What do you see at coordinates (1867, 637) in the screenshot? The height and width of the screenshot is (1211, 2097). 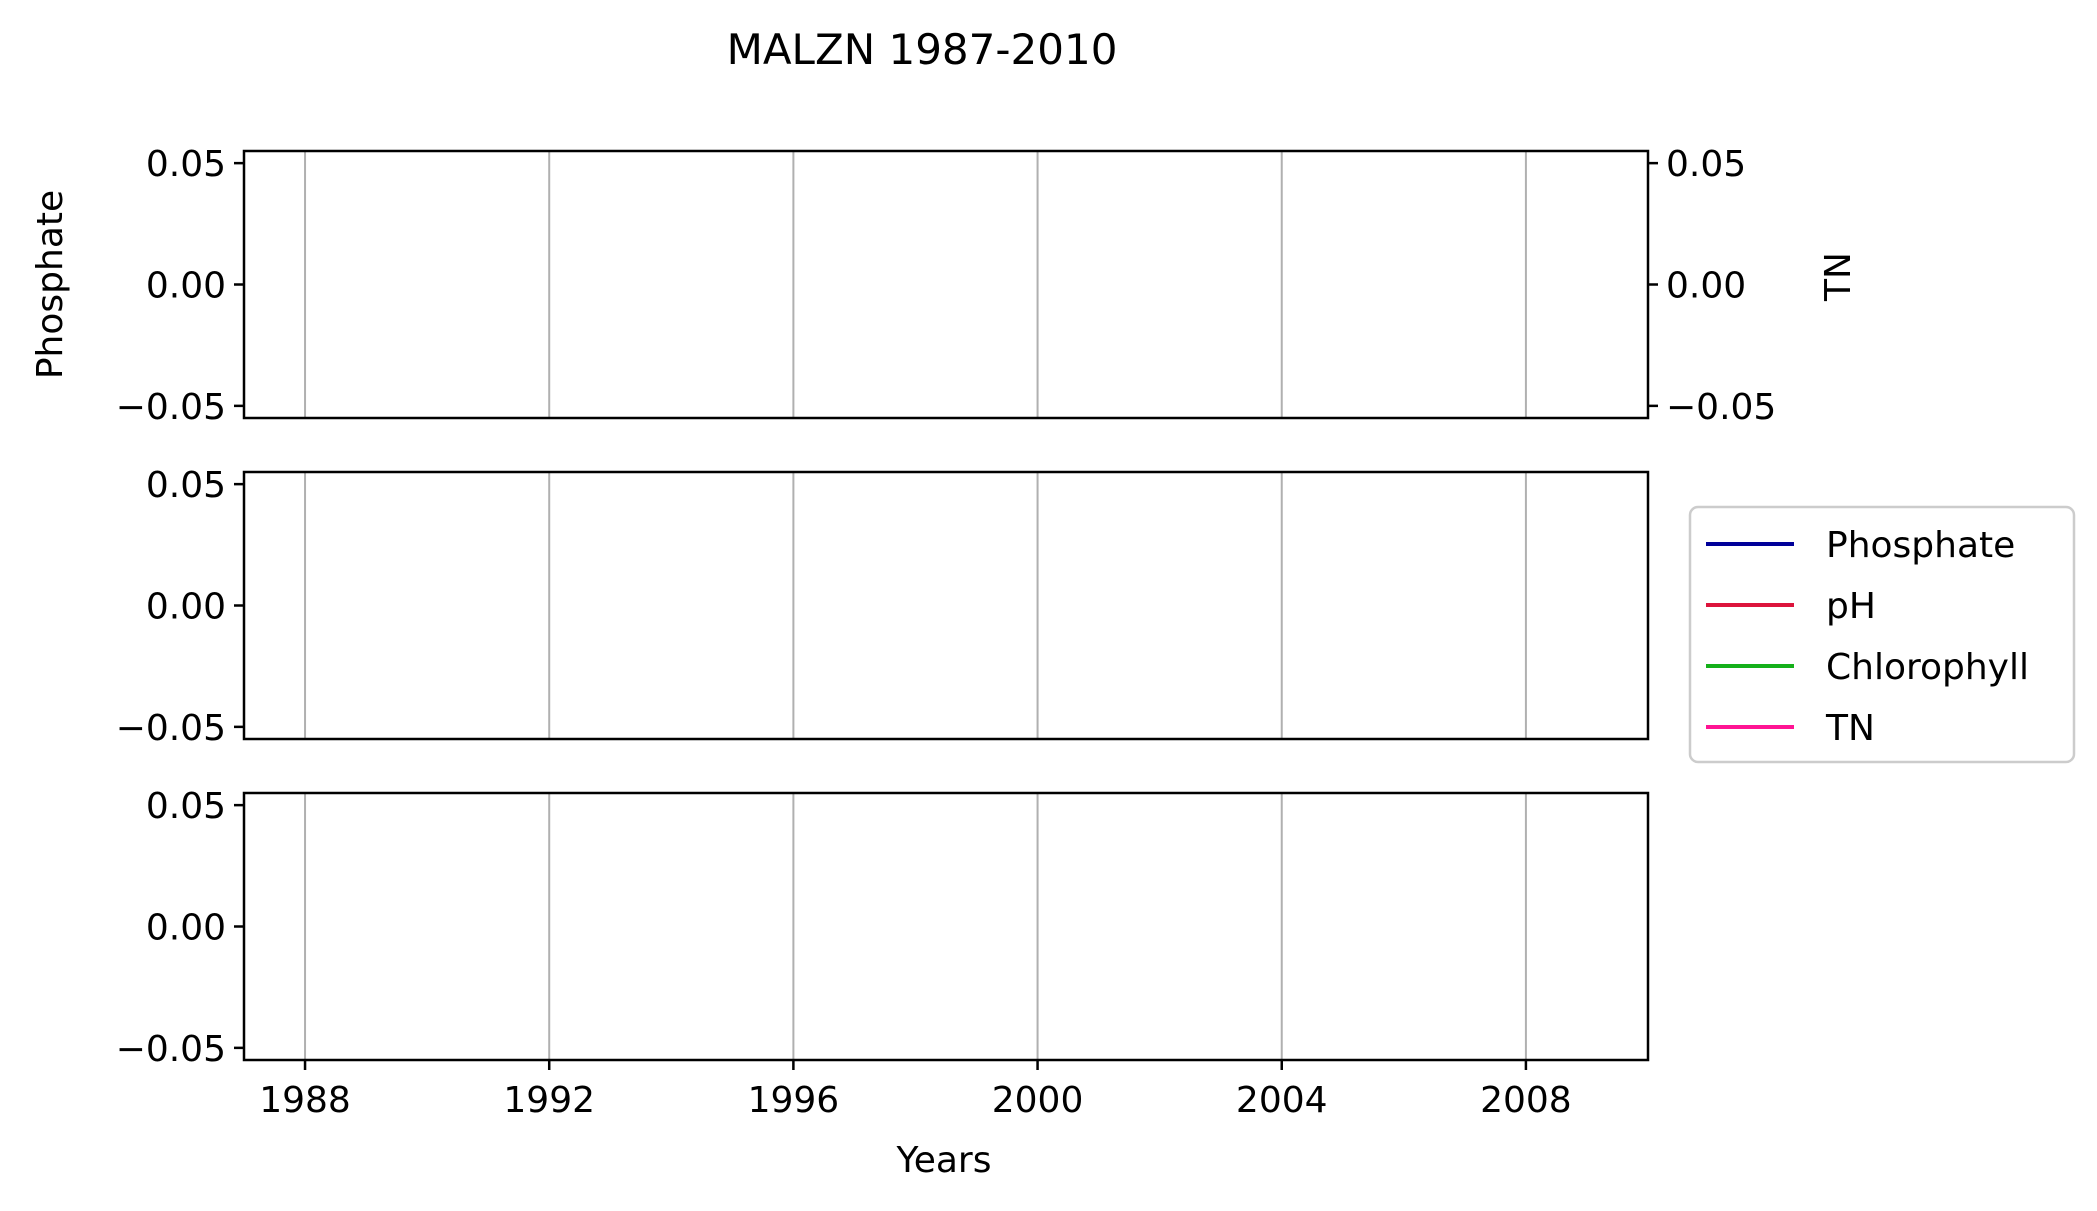 I see `legend-entries: Phosphate pH Chlorophyll TN` at bounding box center [1867, 637].